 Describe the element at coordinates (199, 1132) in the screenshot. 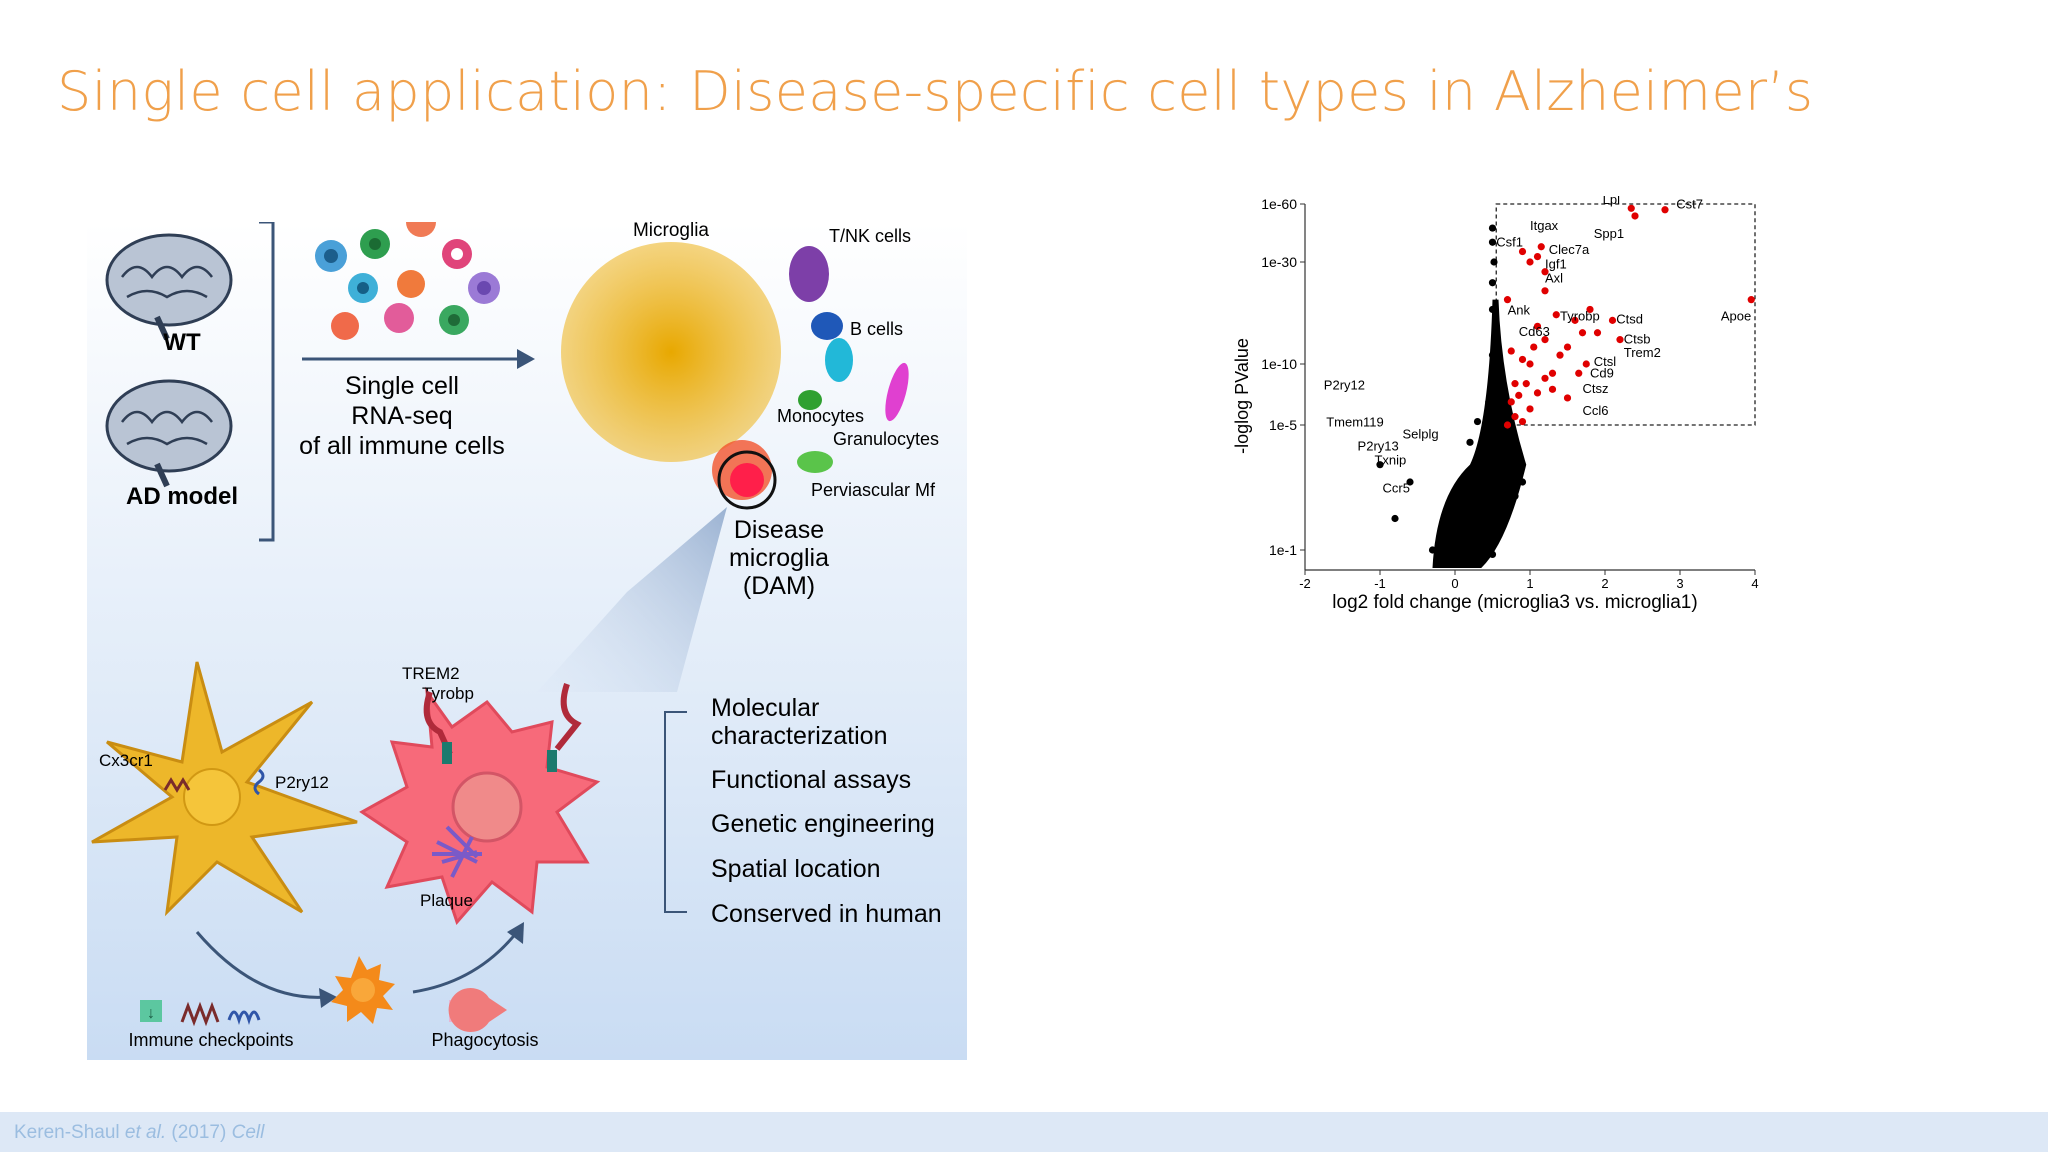

I see `citation-year: (2017)` at that location.